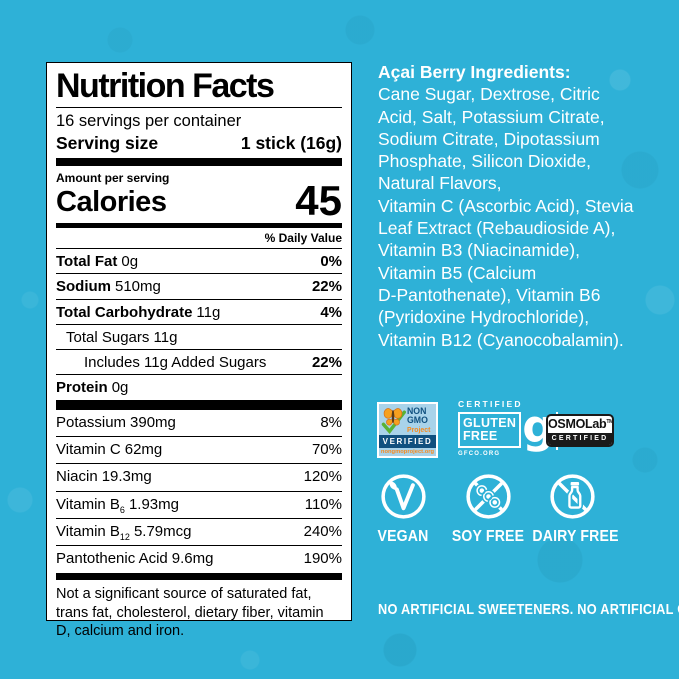 The height and width of the screenshot is (679, 679). Describe the element at coordinates (199, 576) in the screenshot. I see `bottom-divider-bar` at that location.